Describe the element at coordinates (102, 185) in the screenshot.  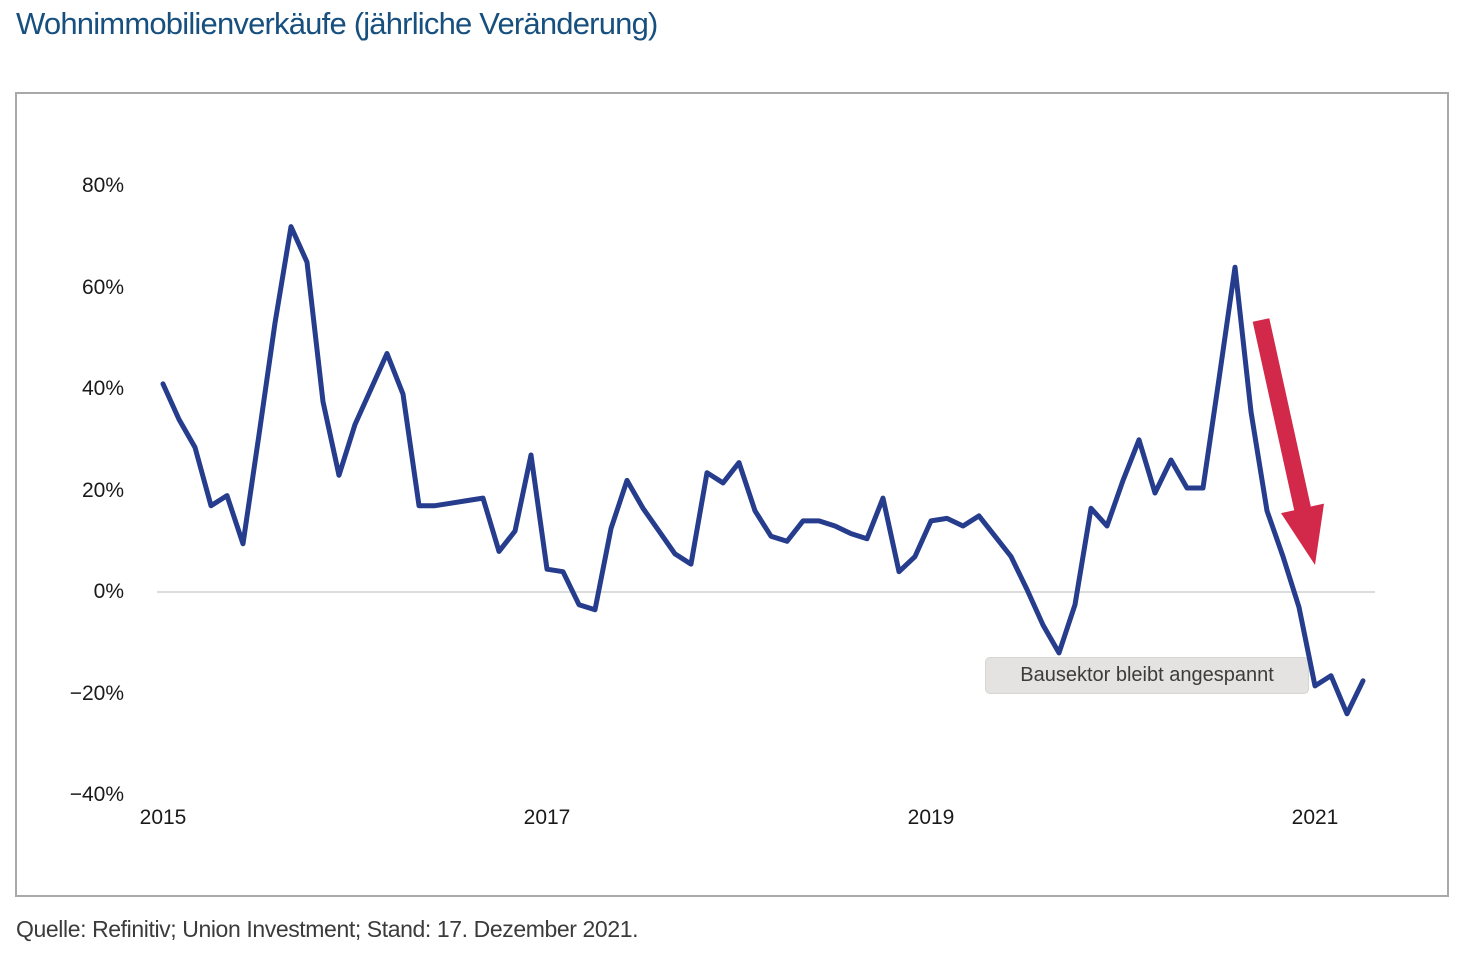
I see `y-axis-label: 80%` at that location.